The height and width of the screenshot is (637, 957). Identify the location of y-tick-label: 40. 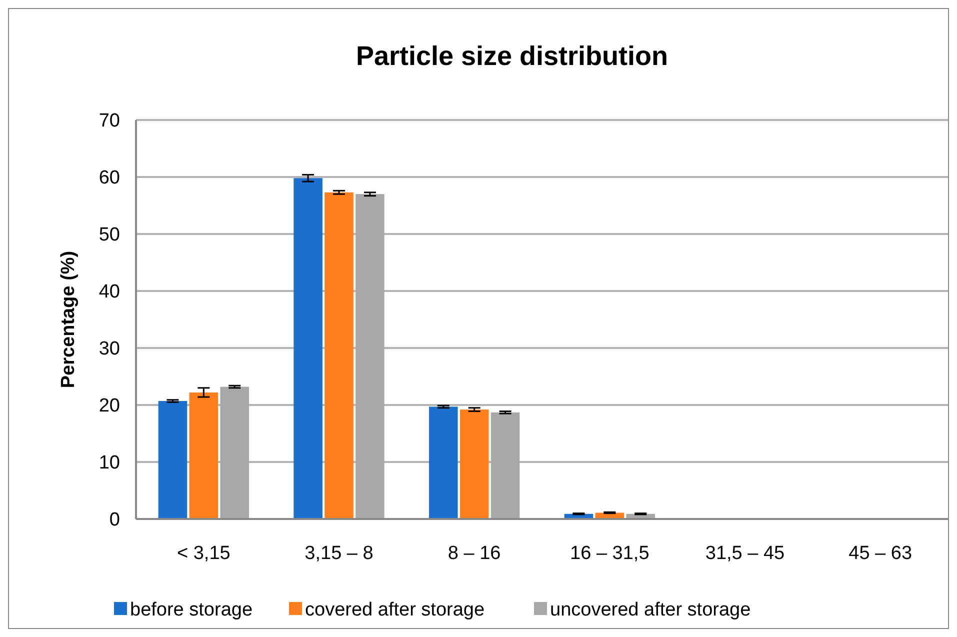
(109, 292).